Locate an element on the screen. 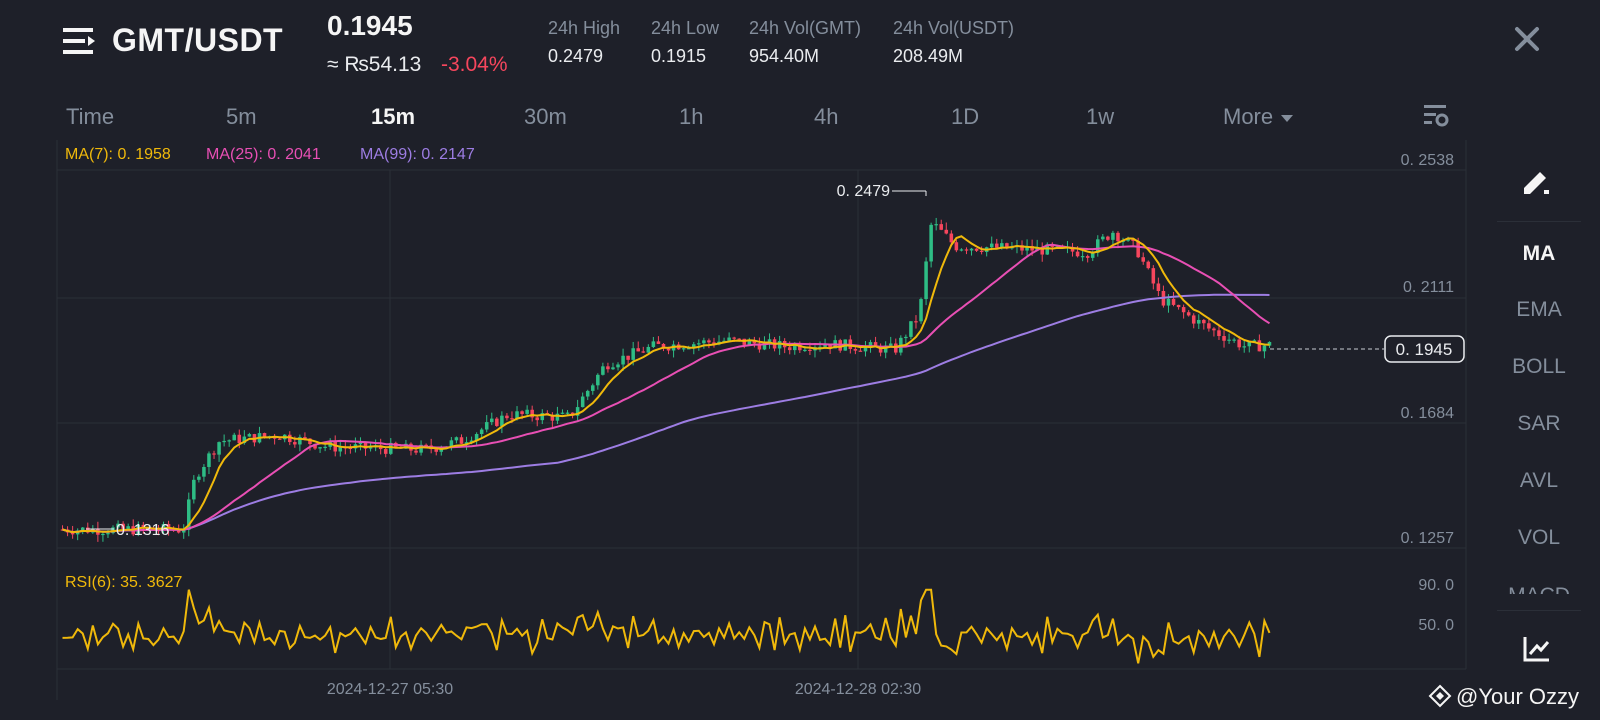  tab-time: Time is located at coordinates (90, 116).